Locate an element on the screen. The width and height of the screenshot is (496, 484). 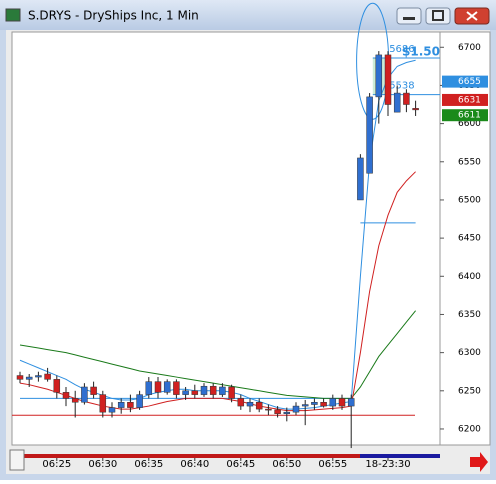
y-tick-label: 6550 is located at coordinates (469, 162).